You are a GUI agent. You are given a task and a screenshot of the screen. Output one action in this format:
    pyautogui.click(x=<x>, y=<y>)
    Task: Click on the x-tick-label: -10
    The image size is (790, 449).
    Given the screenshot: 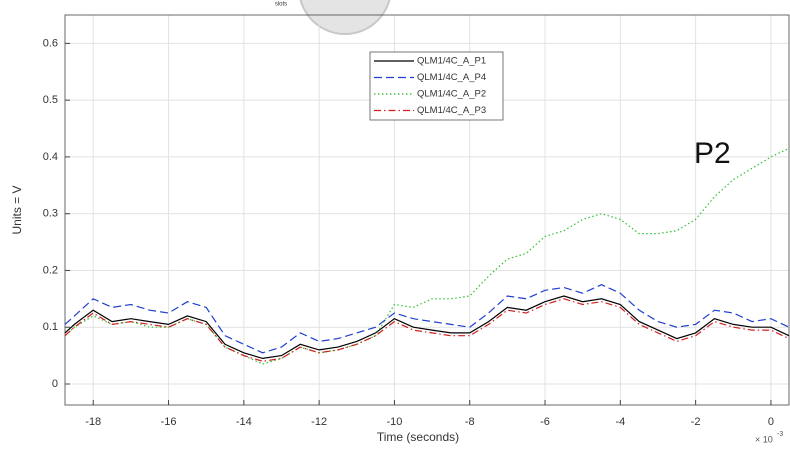 What is the action you would take?
    pyautogui.click(x=394, y=422)
    